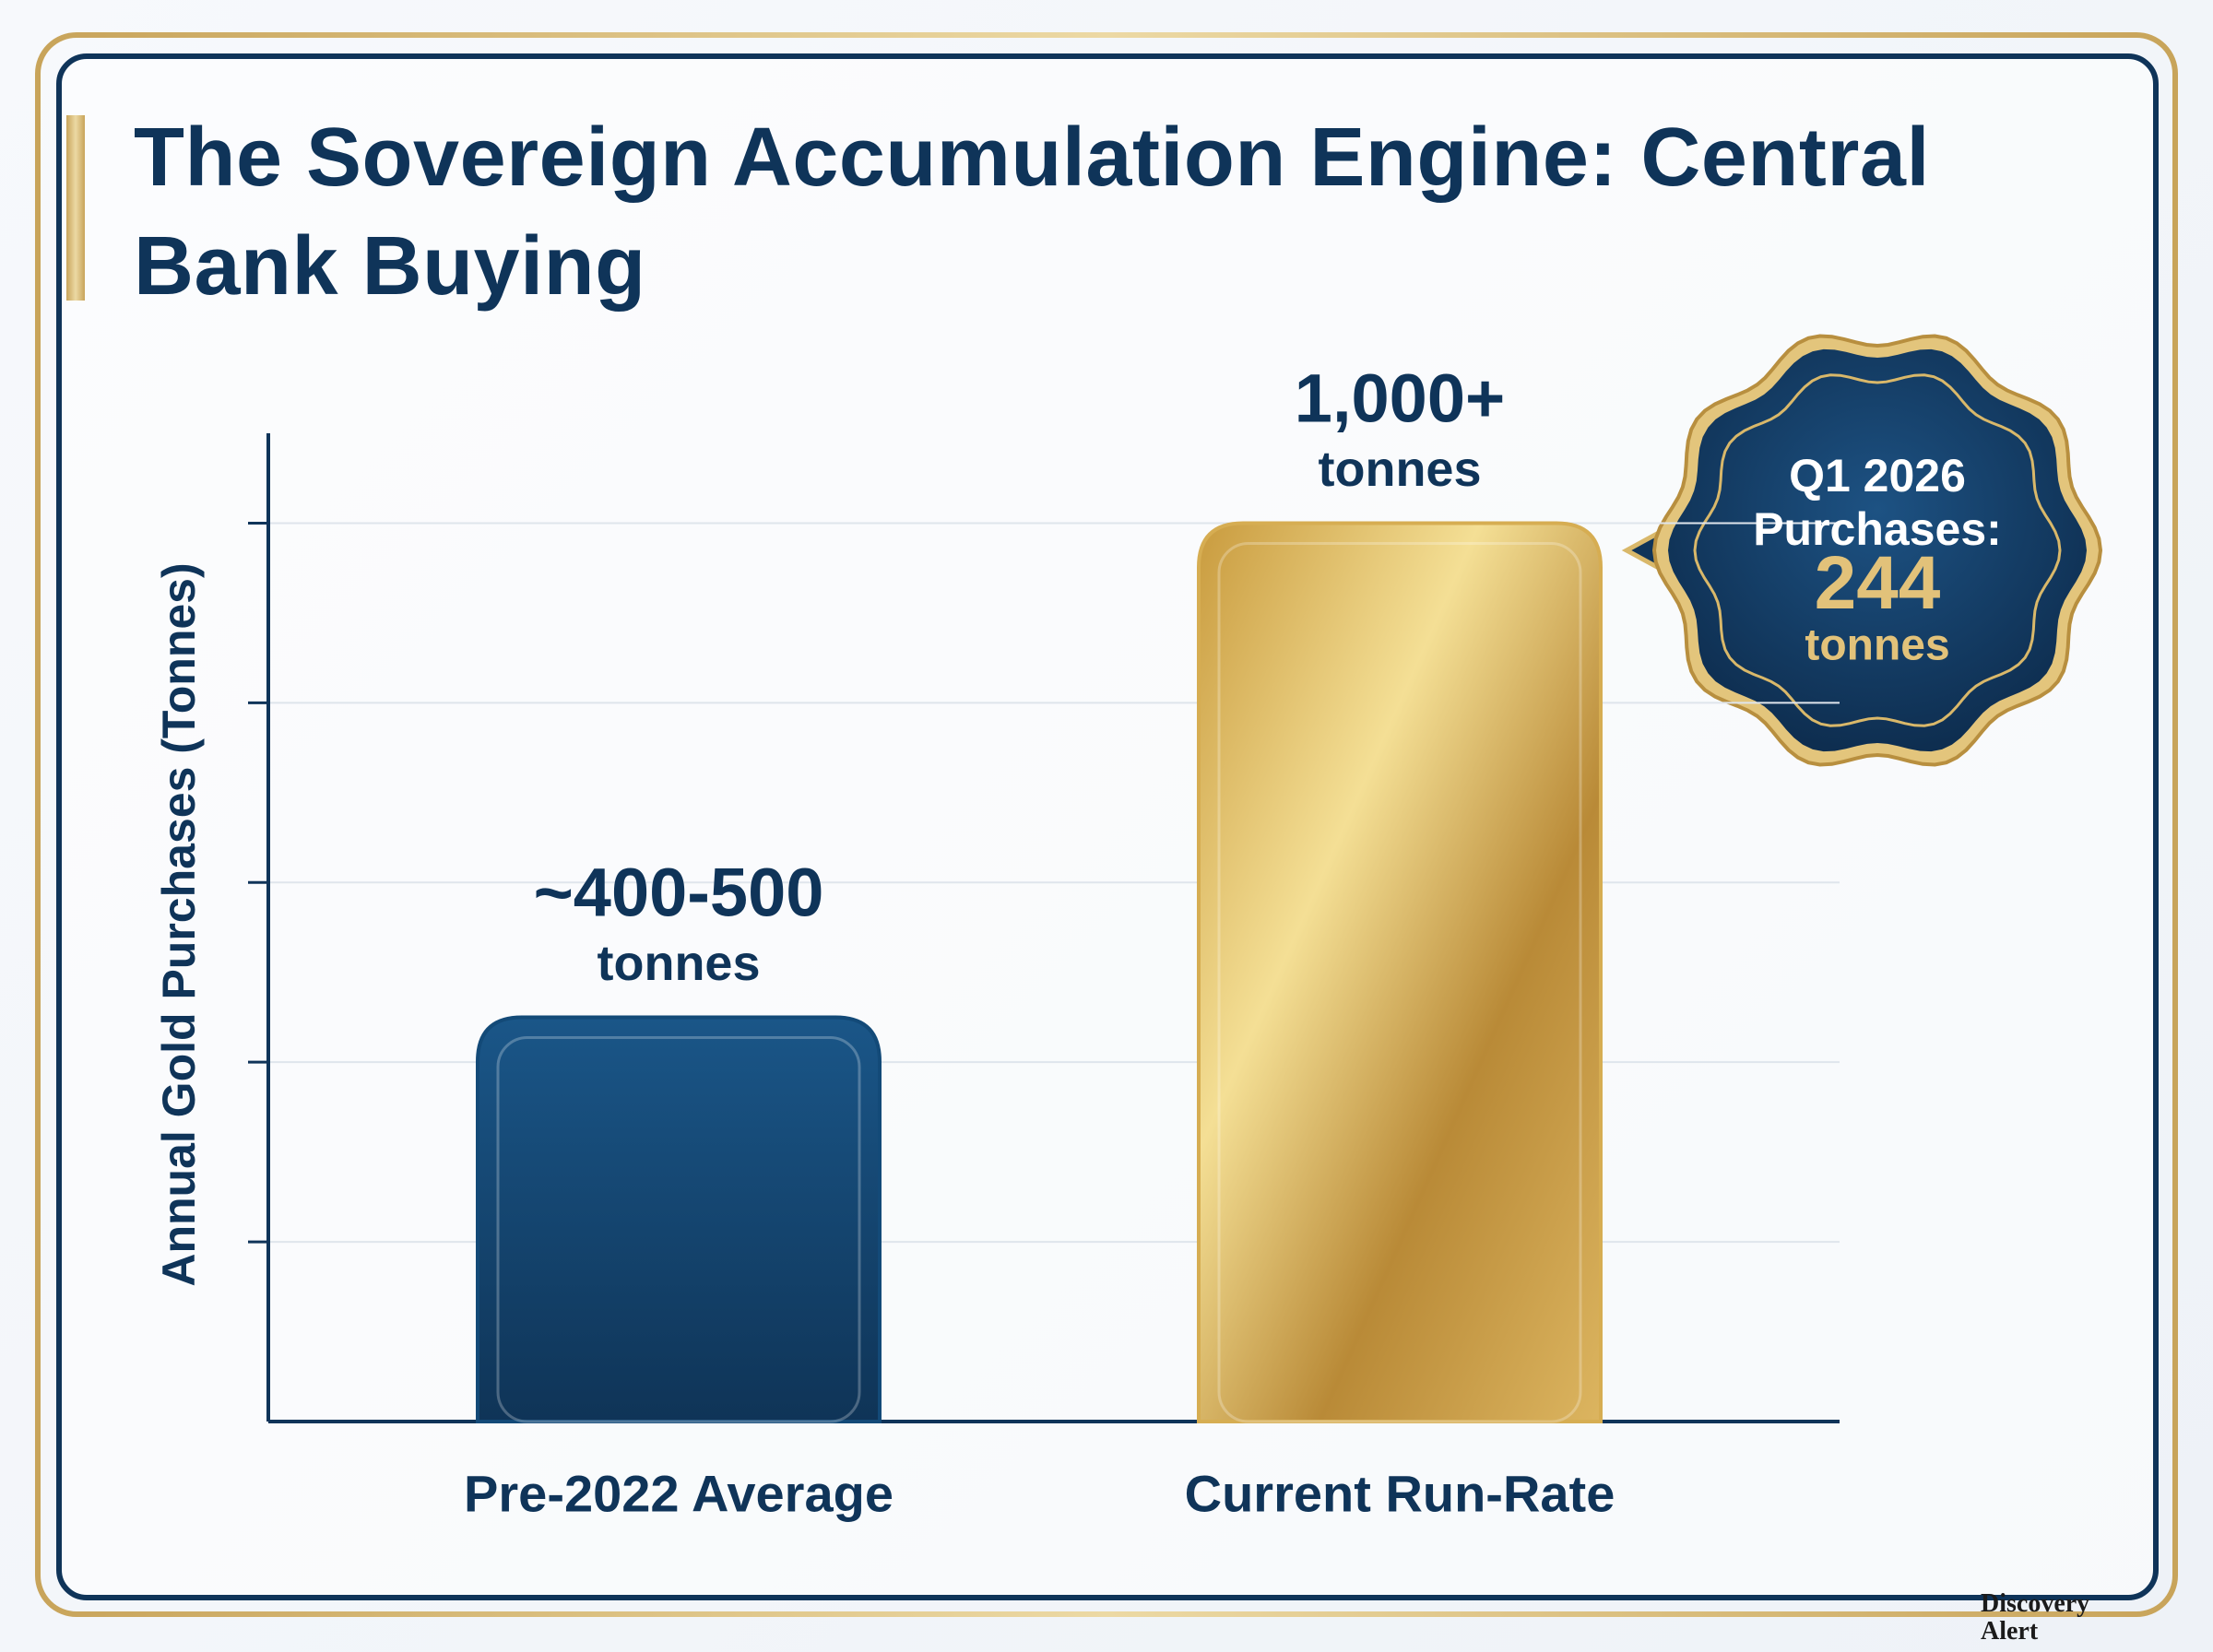 The image size is (2213, 1652). I want to click on x-tick-label: Pre-2022 Average, so click(678, 1493).